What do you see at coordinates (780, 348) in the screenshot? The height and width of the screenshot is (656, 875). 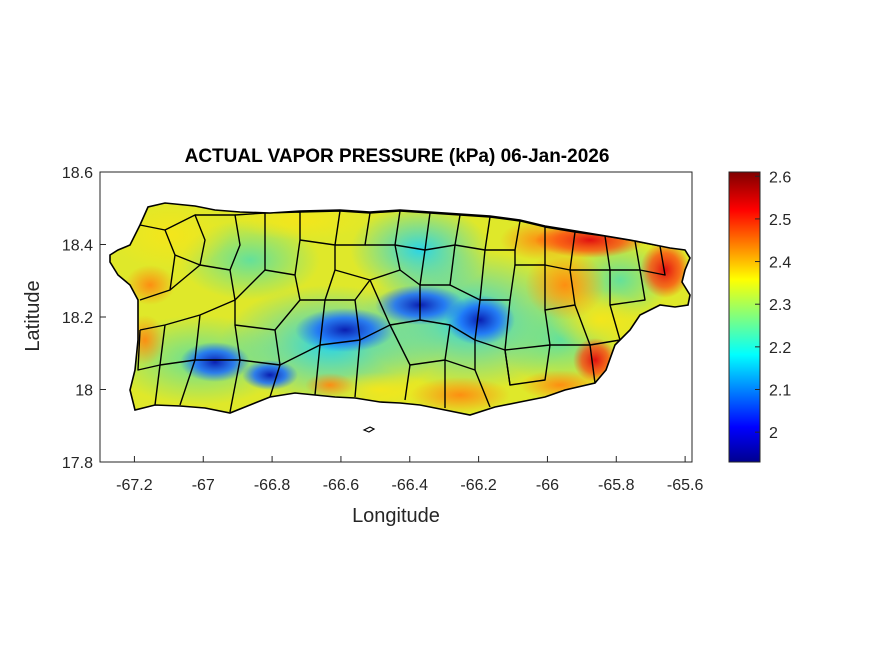 I see `colorbar-tick-label: 2.2` at bounding box center [780, 348].